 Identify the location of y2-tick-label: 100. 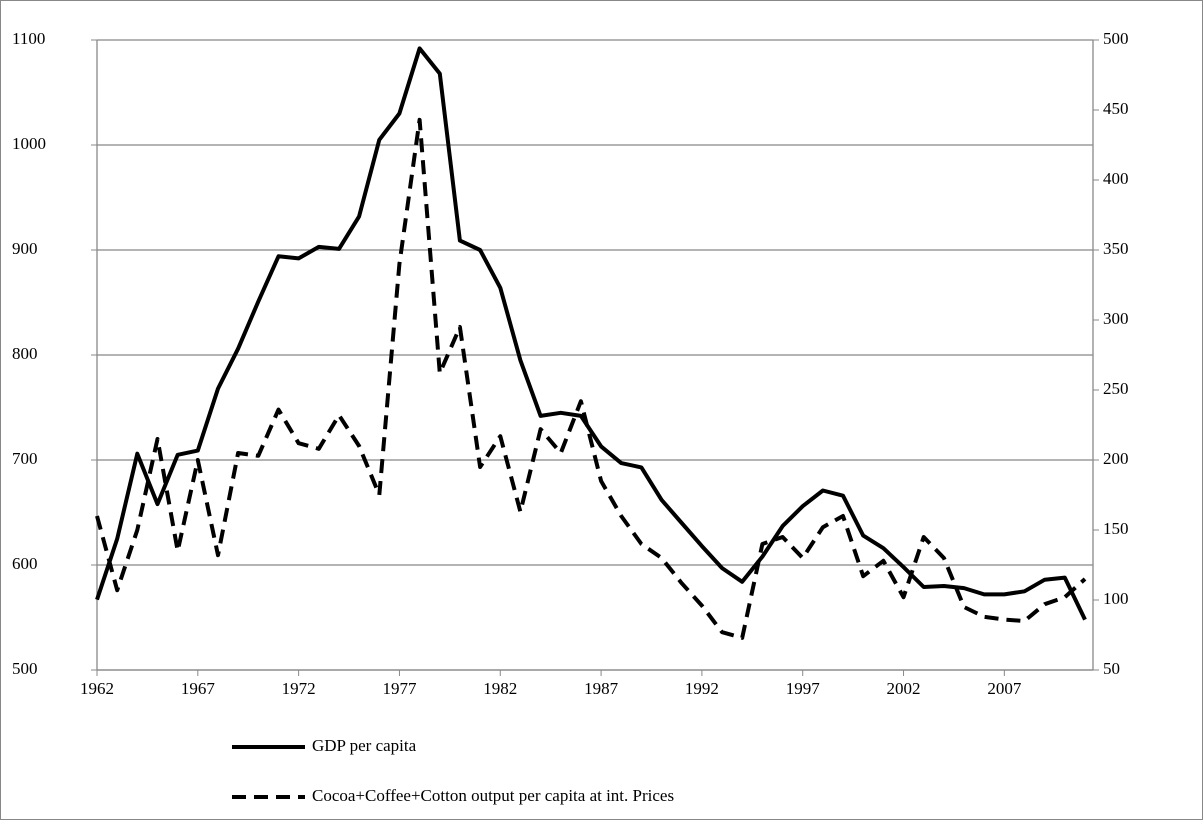
(1116, 598).